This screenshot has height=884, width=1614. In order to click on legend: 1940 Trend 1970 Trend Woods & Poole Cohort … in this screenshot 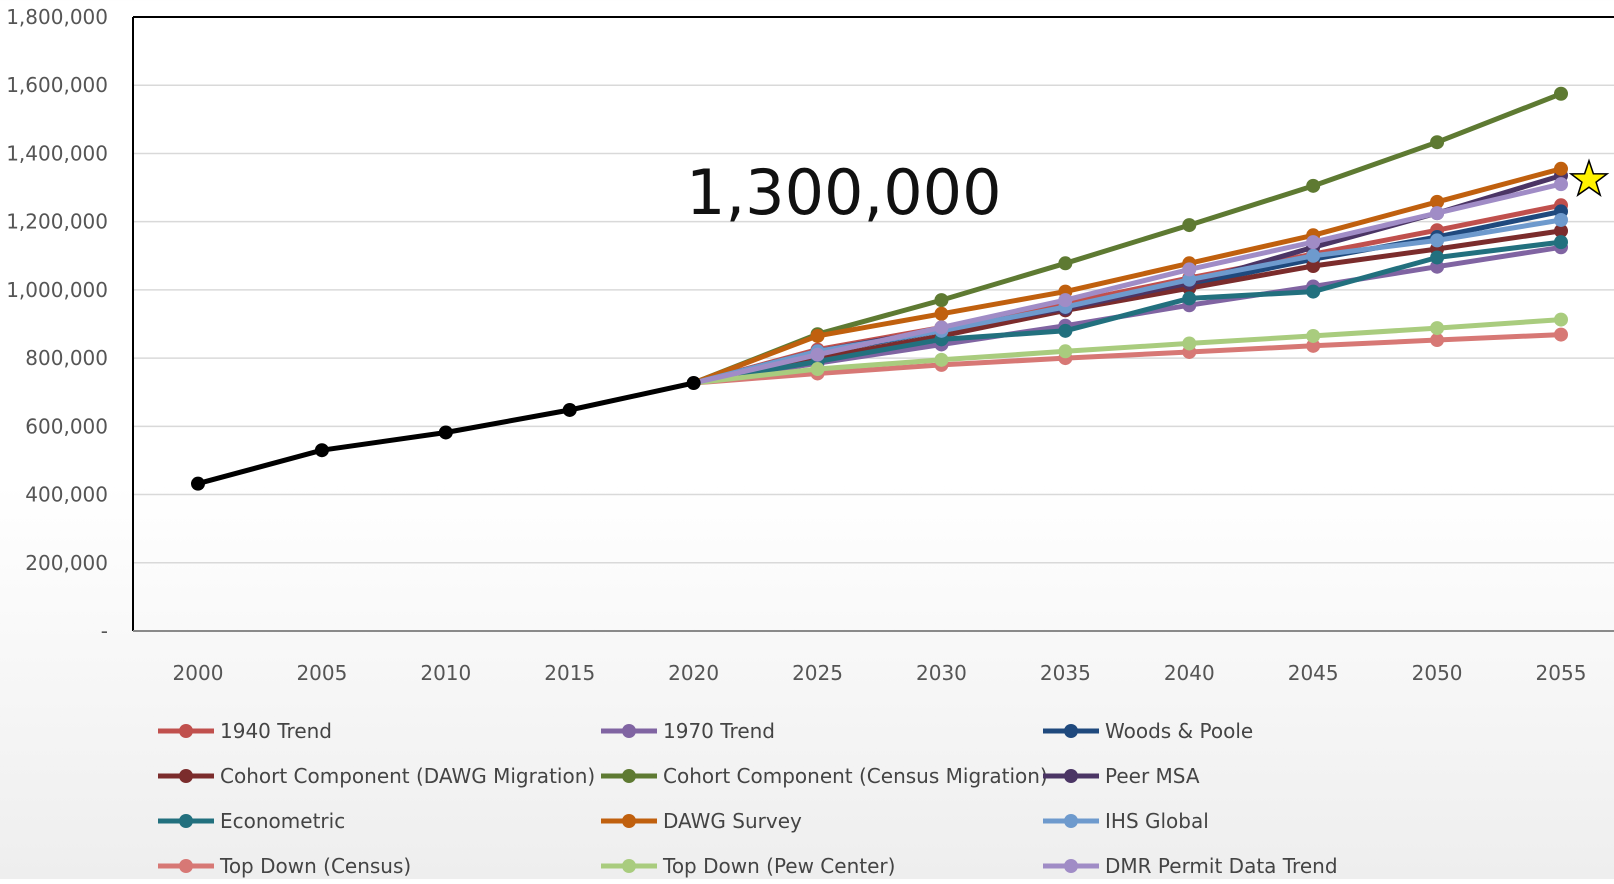, I will do `click(748, 798)`.